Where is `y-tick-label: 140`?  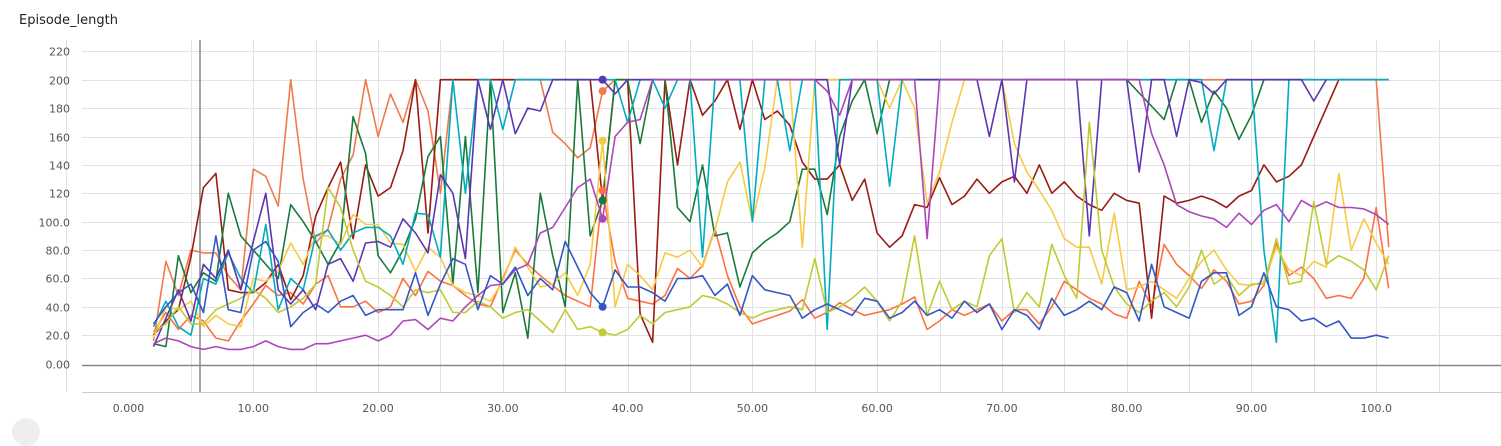 y-tick-label: 140 is located at coordinates (59, 166).